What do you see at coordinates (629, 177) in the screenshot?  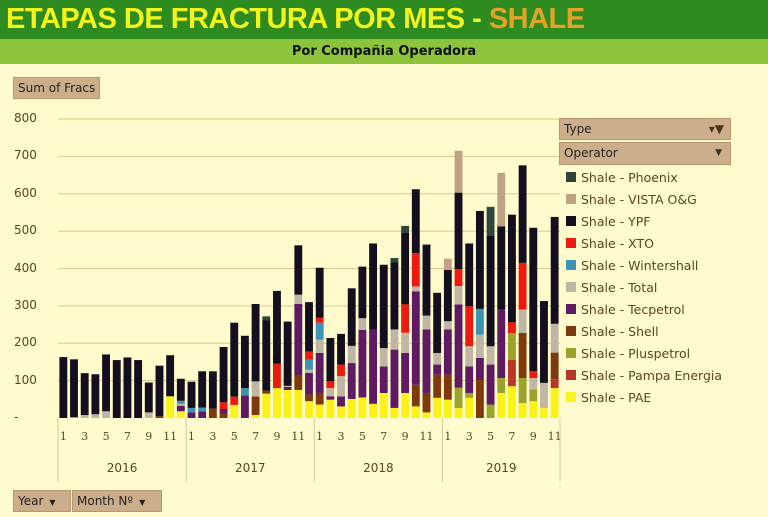 I see `legend-label: Shale - Phoenix` at bounding box center [629, 177].